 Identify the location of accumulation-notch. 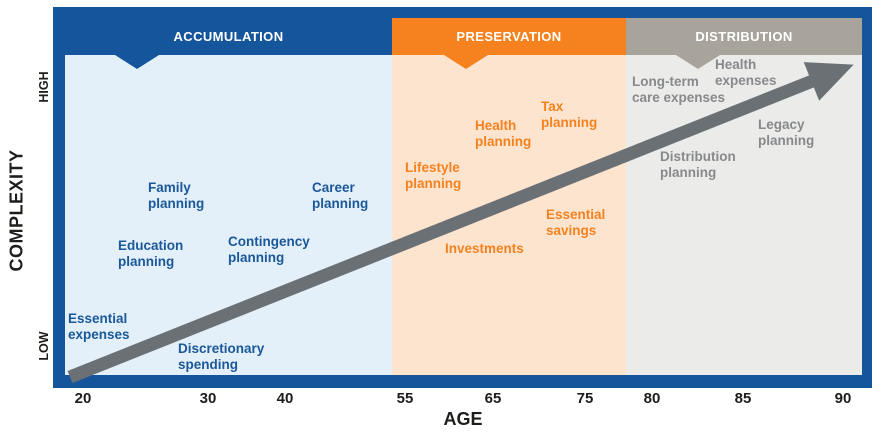
(137, 62).